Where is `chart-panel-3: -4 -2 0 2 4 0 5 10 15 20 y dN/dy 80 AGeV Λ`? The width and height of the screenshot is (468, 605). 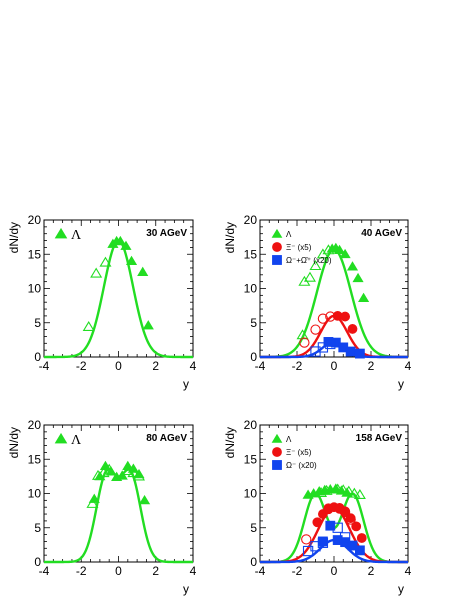 chart-panel-3: -4 -2 0 2 4 0 5 10 15 20 y dN/dy 80 AGeV Λ is located at coordinates (102, 507).